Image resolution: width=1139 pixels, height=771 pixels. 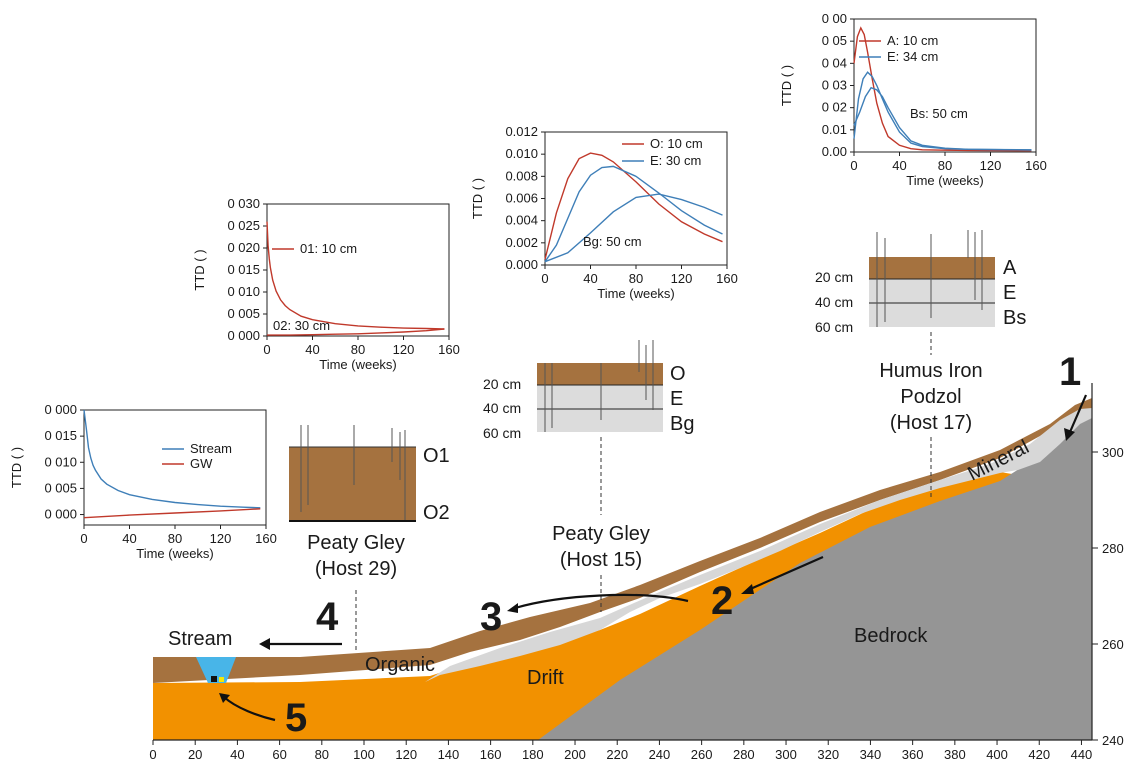 I want to click on host15-depth-20: 20 cm, so click(x=502, y=384).